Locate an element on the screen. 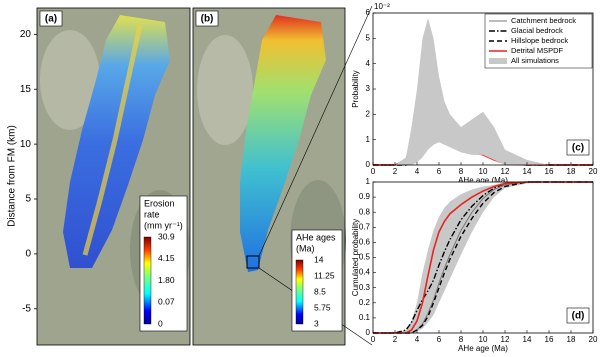  panel-label: (d) is located at coordinates (578, 316).